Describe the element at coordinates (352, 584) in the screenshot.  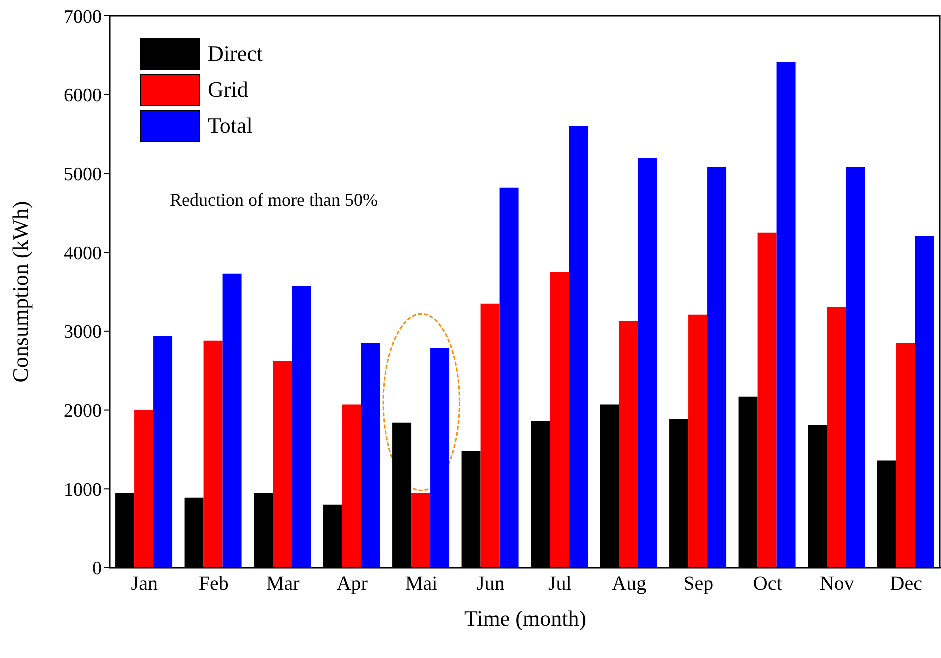
I see `x-tick-label: Apr` at that location.